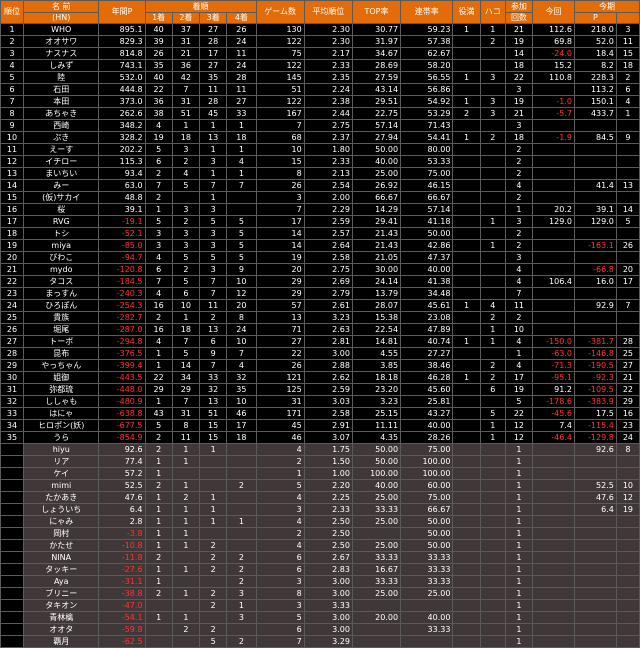  What do you see at coordinates (320, 173) in the screenshot?
I see `table-row: 13 まいちい 93.4 2 4 1 1 8 2.13 25.00 75.00 2` at bounding box center [320, 173].